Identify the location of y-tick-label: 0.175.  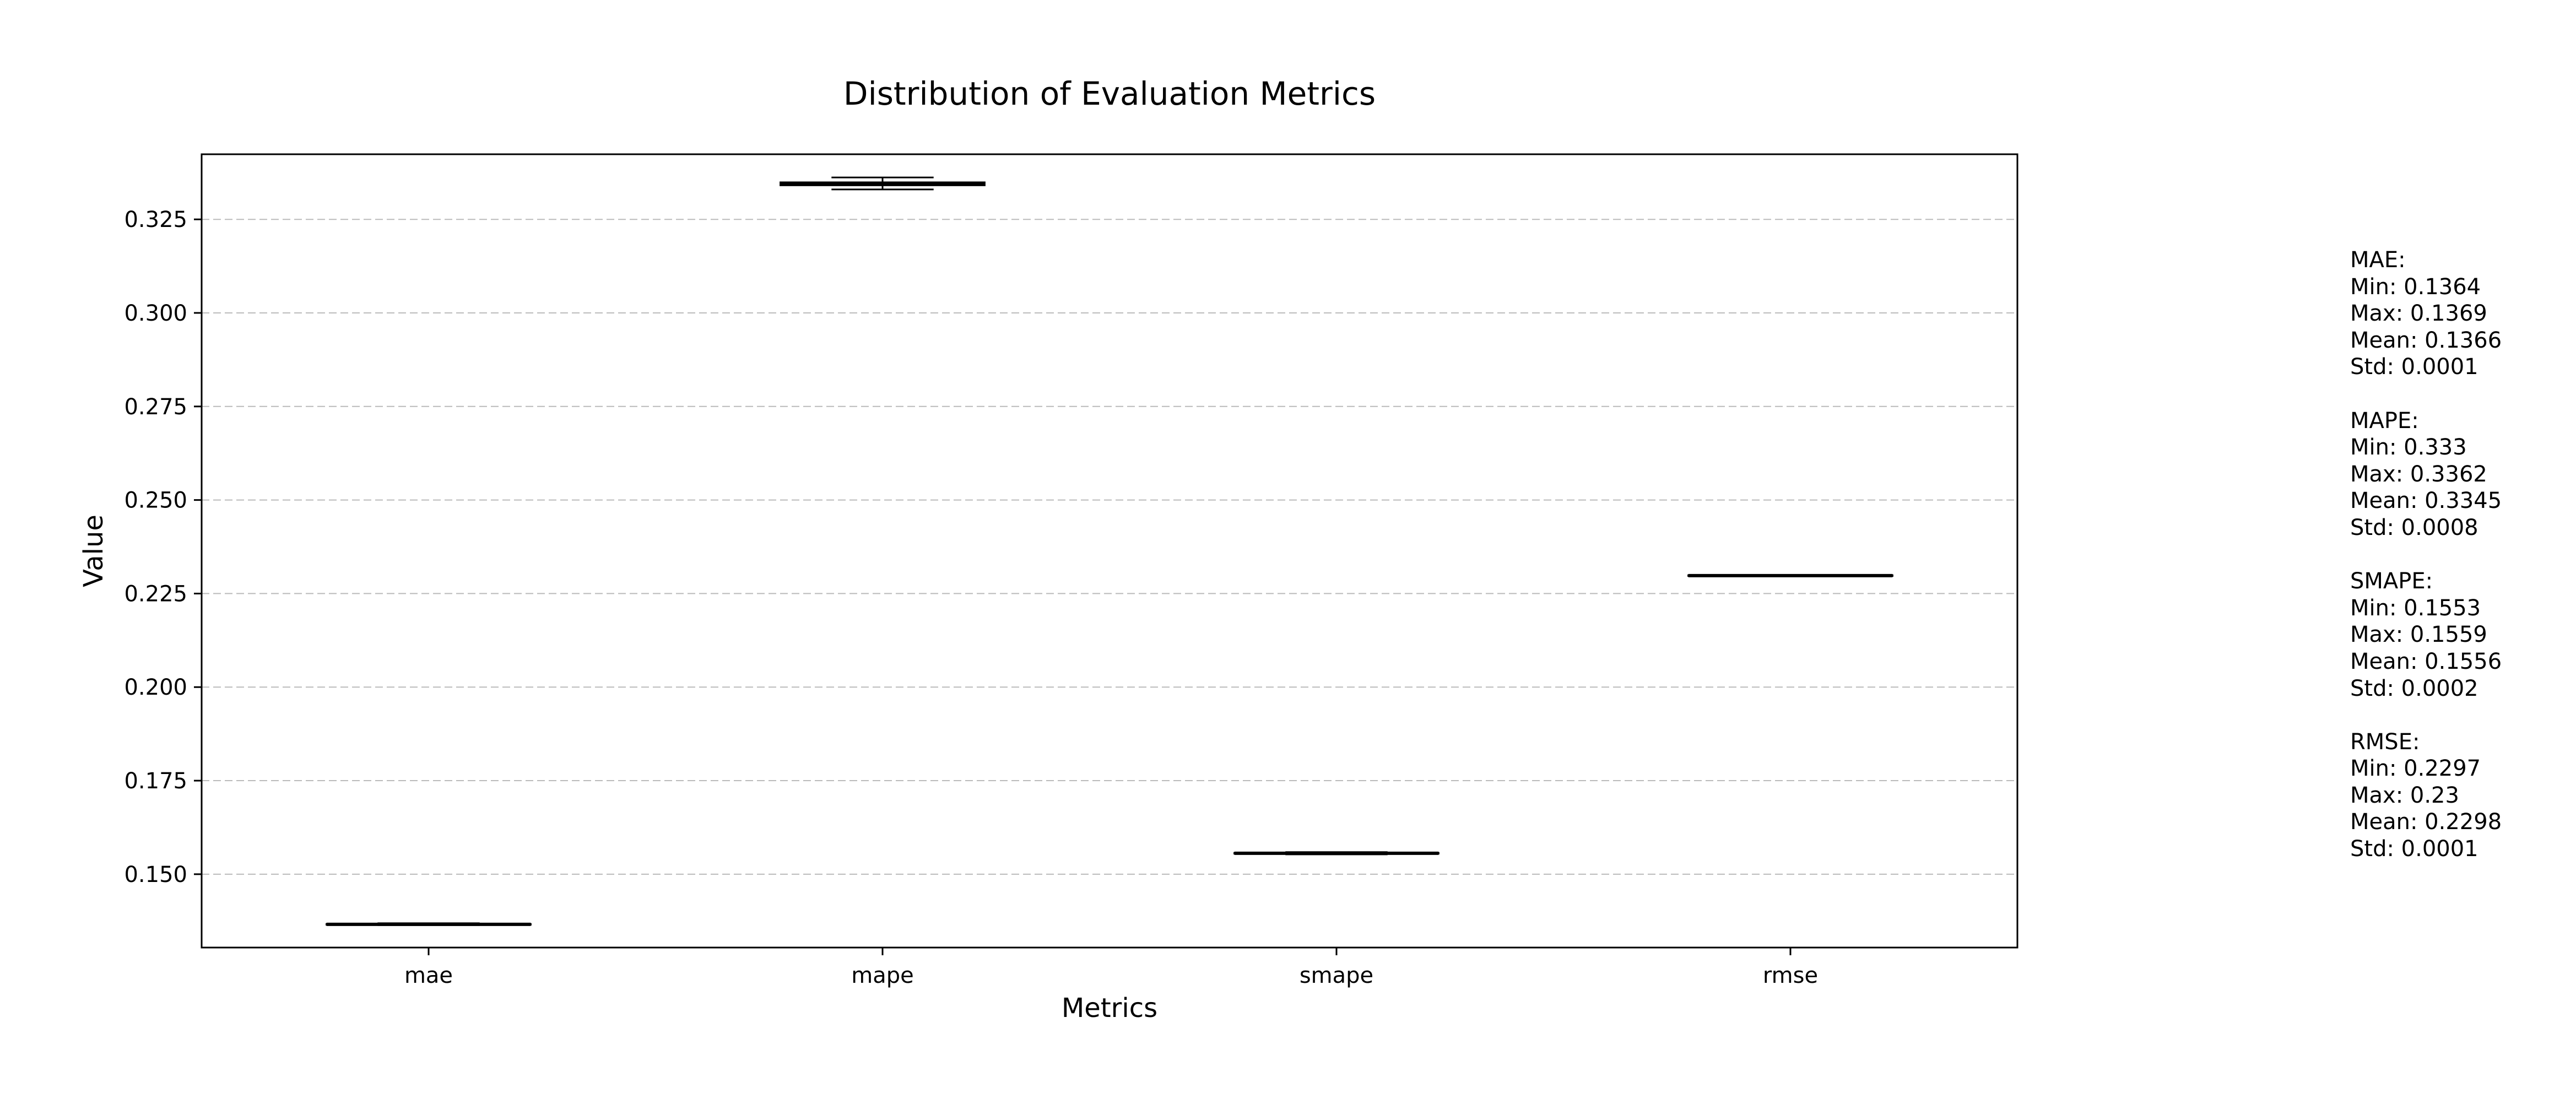
(156, 782).